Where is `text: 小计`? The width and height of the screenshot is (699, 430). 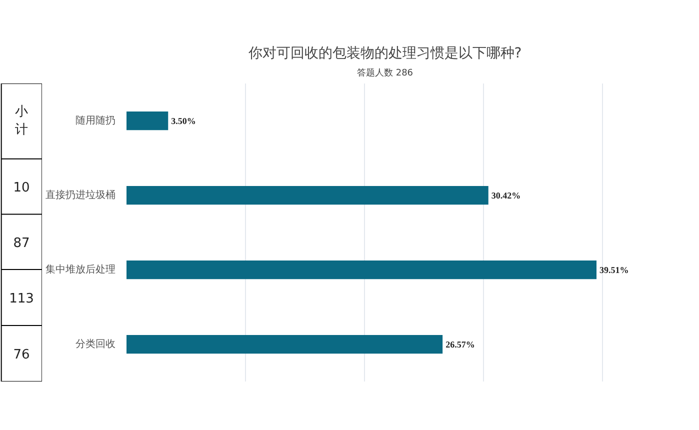 text: 小计 is located at coordinates (21, 121).